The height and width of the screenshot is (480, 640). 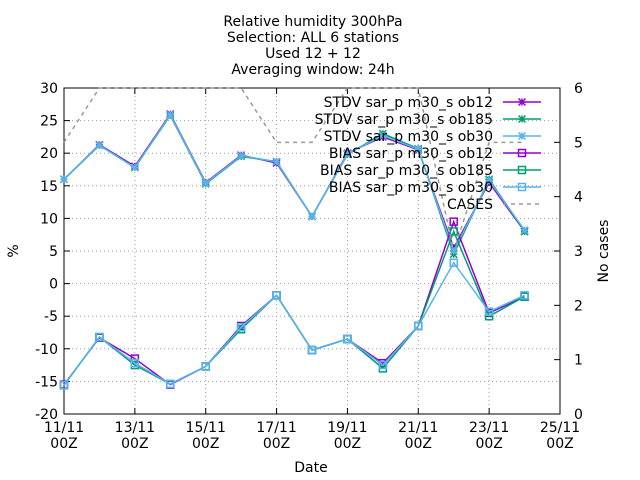 What do you see at coordinates (406, 171) in the screenshot?
I see `legend-label: BIAS sar_p m30_s ob185` at bounding box center [406, 171].